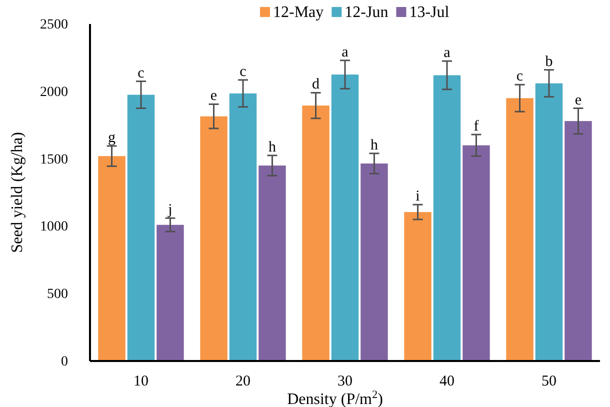 The image size is (610, 407). I want to click on x-tick-label: 40, so click(447, 382).